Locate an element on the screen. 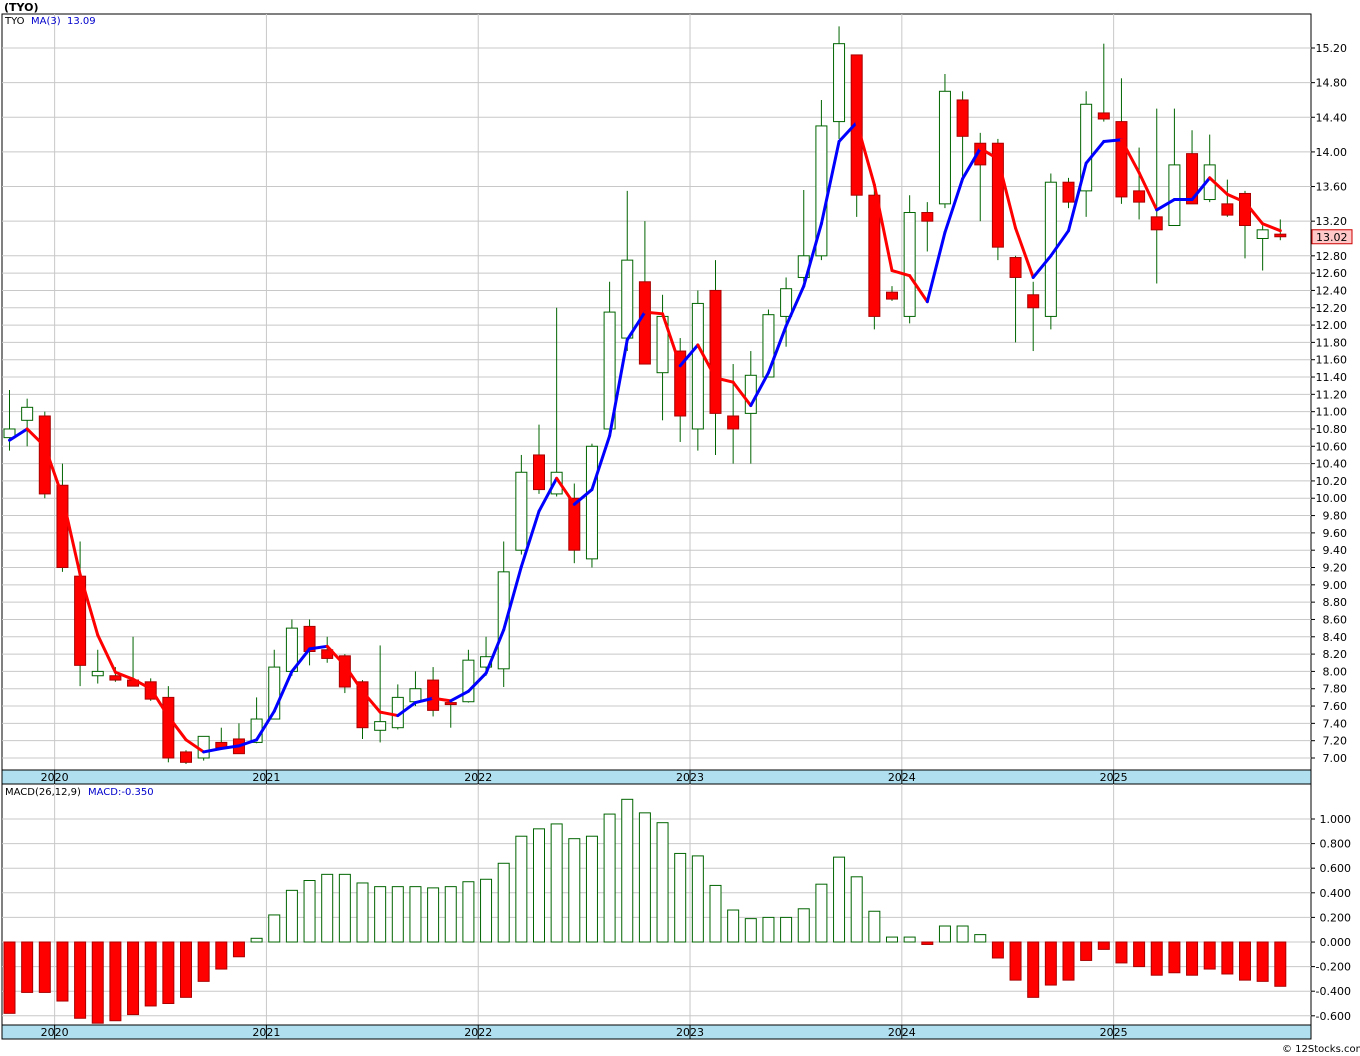 The width and height of the screenshot is (1360, 1056). year-label: 2025 is located at coordinates (1114, 777).